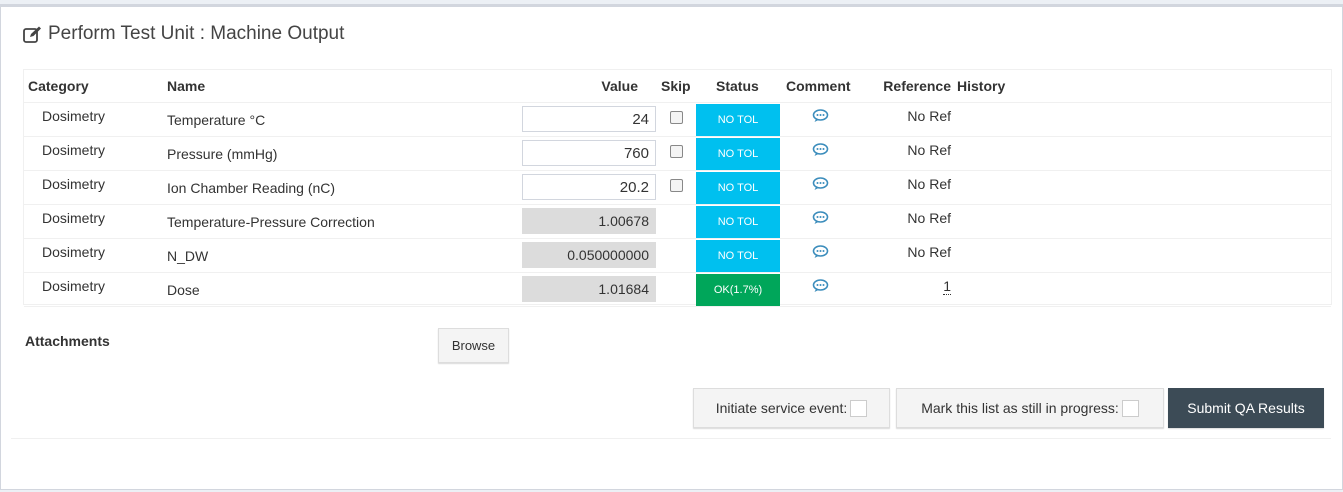  I want to click on submit-button: Submit QA Results, so click(1246, 408).